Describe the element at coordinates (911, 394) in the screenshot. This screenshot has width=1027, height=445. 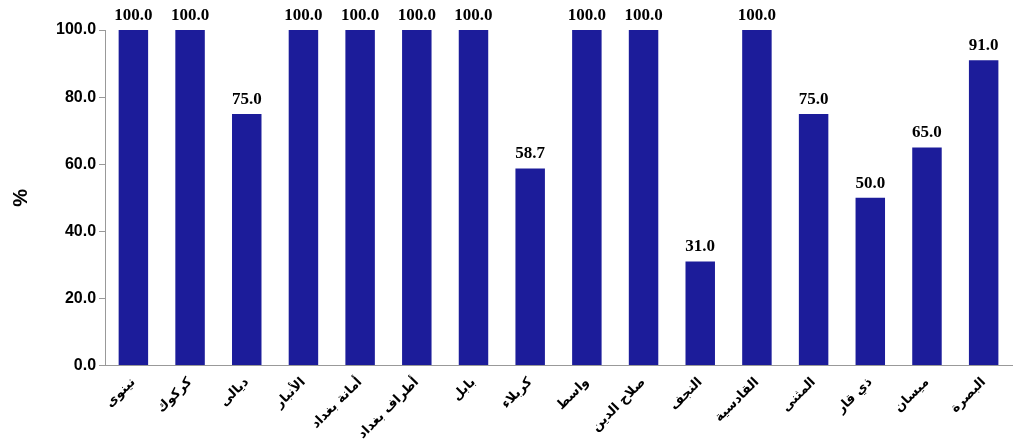
I see `x-tick-label: ميسان` at that location.